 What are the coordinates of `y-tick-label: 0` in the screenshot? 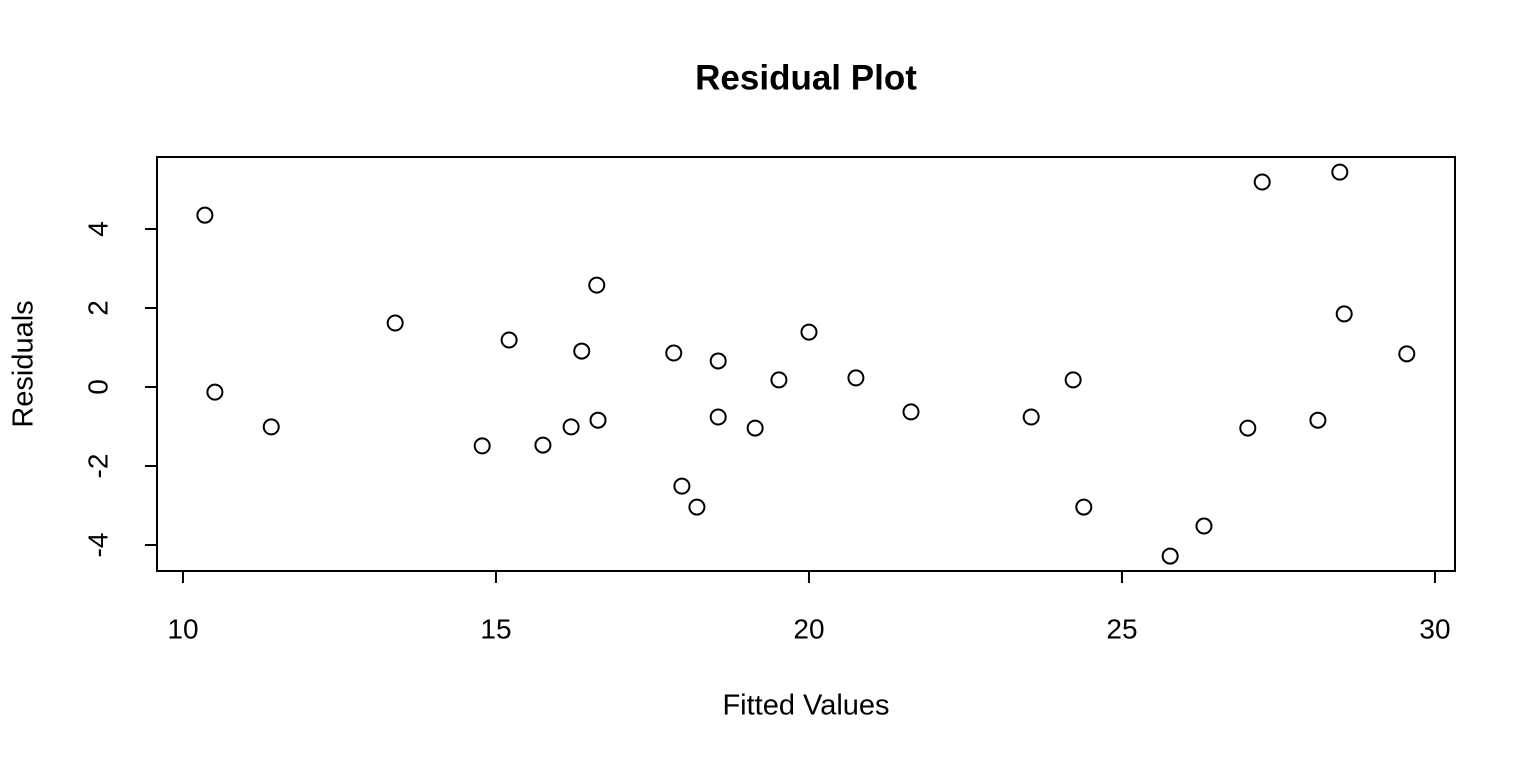 It's located at (97, 387).